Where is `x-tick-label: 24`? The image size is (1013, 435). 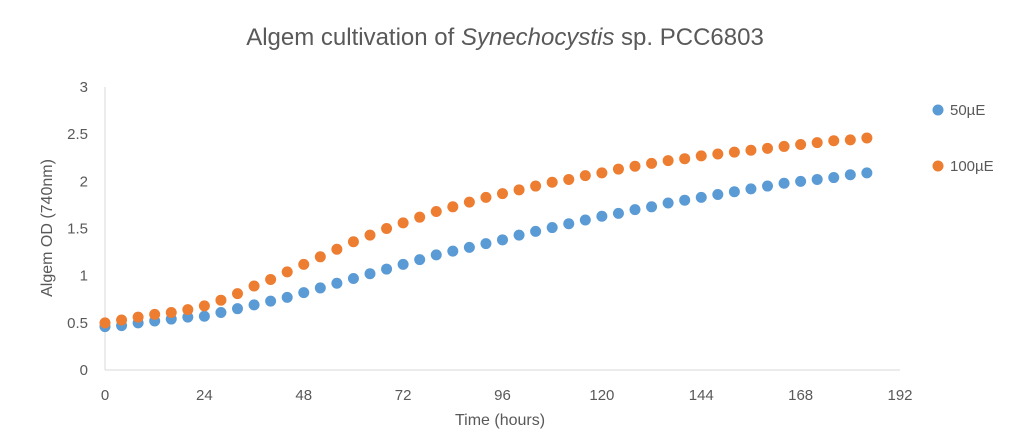
x-tick-label: 24 is located at coordinates (204, 395).